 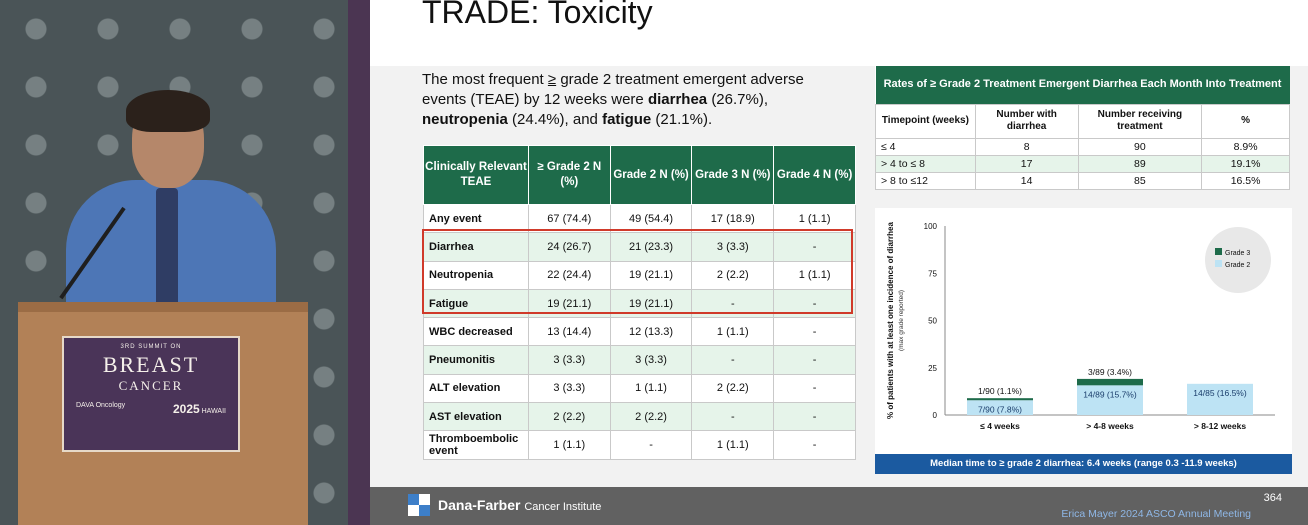 What do you see at coordinates (677, 99) in the screenshot?
I see `intro-diarrhea: diarrhea` at bounding box center [677, 99].